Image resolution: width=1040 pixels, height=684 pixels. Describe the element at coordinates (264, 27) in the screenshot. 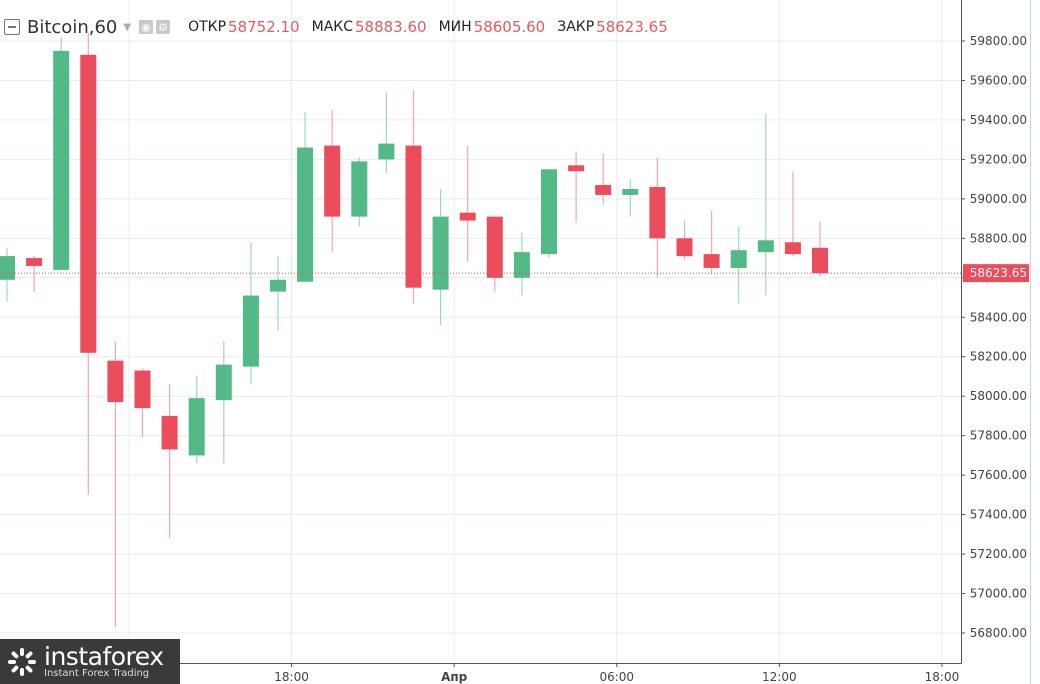

I see `open-value: 58752.10` at that location.